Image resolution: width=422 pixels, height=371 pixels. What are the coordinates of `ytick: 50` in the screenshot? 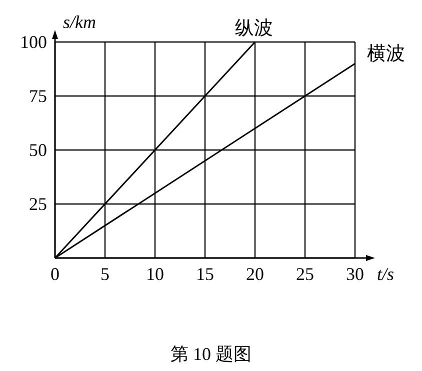 It's located at (38, 150).